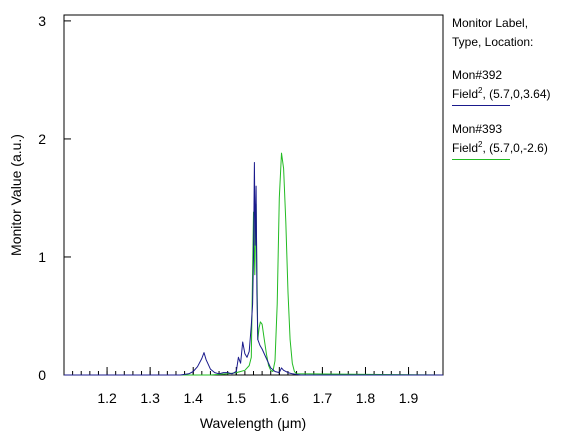 The width and height of the screenshot is (576, 442). What do you see at coordinates (323, 398) in the screenshot?
I see `x-tick-label: 1.7` at bounding box center [323, 398].